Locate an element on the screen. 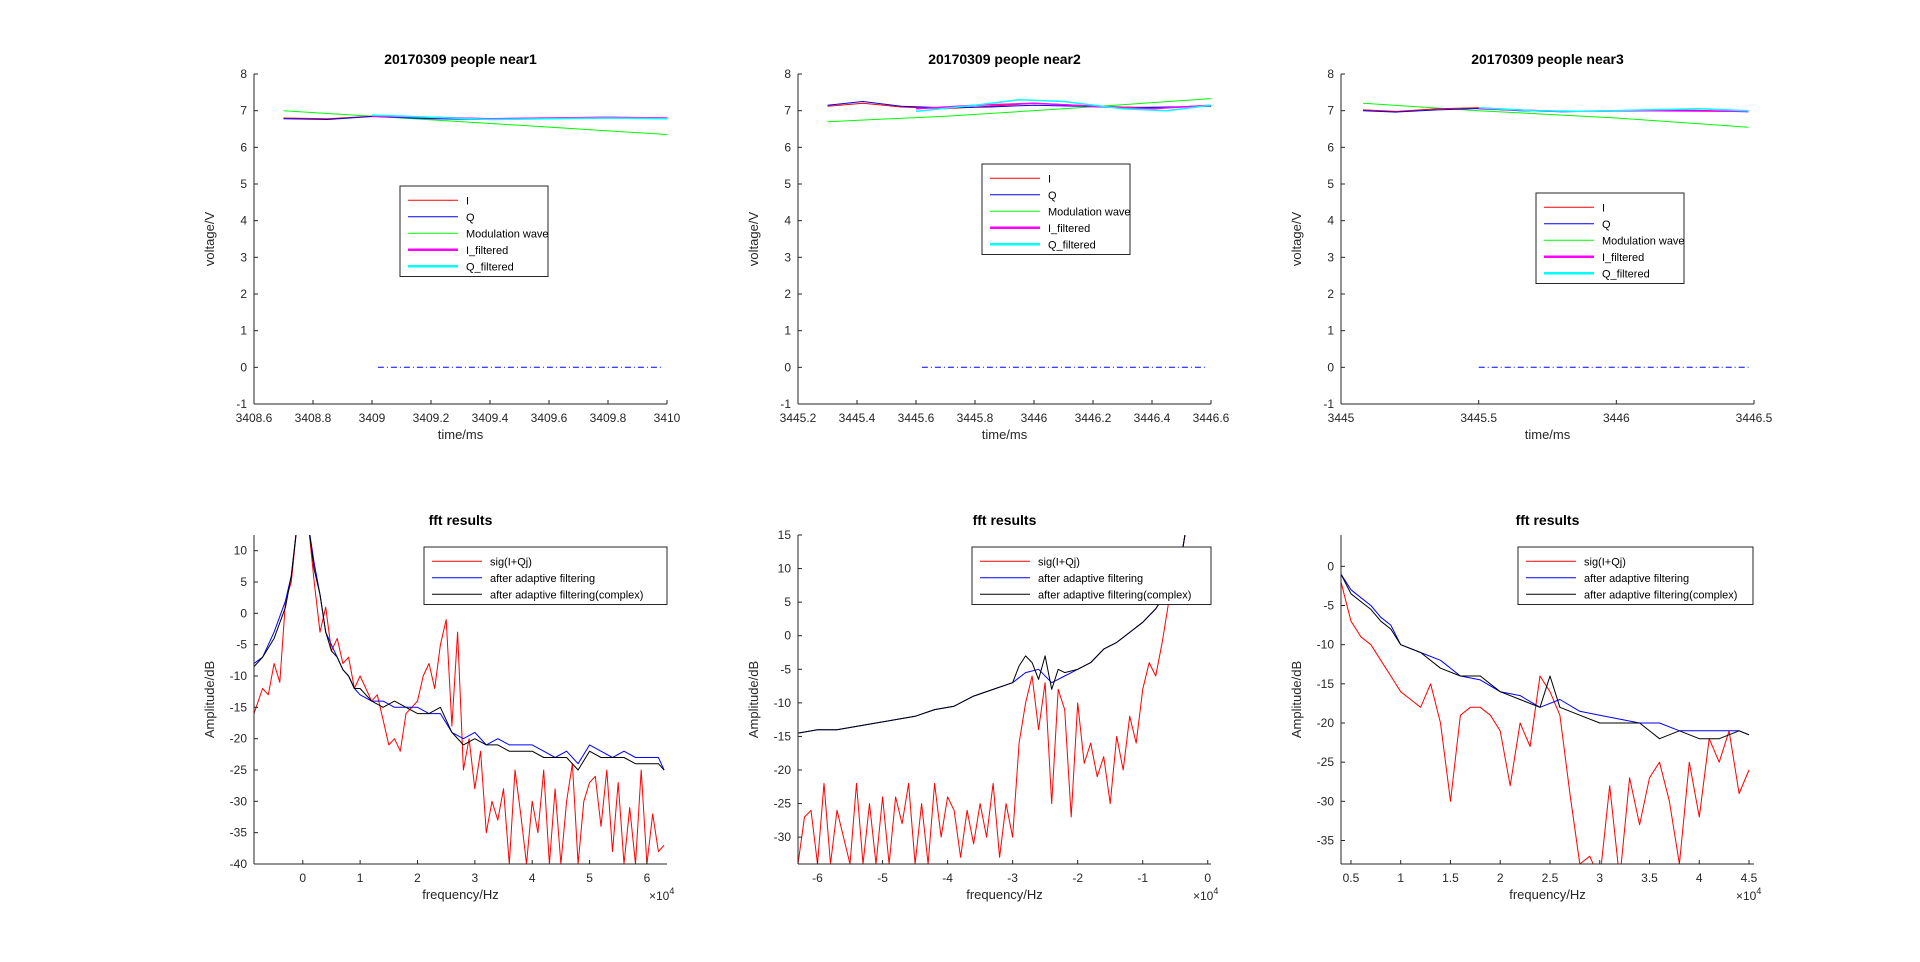 This screenshot has width=1920, height=962. legend-entry: Q is located at coordinates (1052, 196).